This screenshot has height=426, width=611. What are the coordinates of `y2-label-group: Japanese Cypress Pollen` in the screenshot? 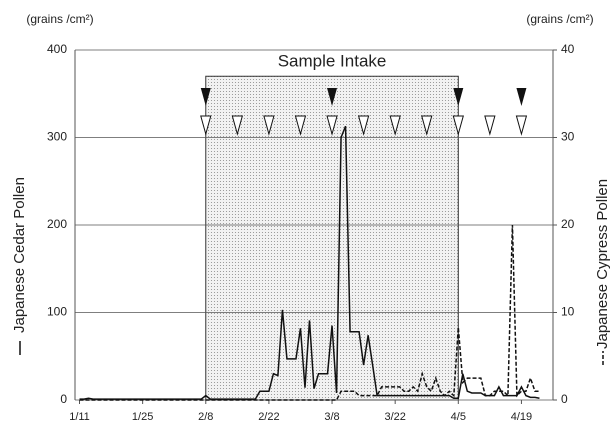 It's located at (602, 272).